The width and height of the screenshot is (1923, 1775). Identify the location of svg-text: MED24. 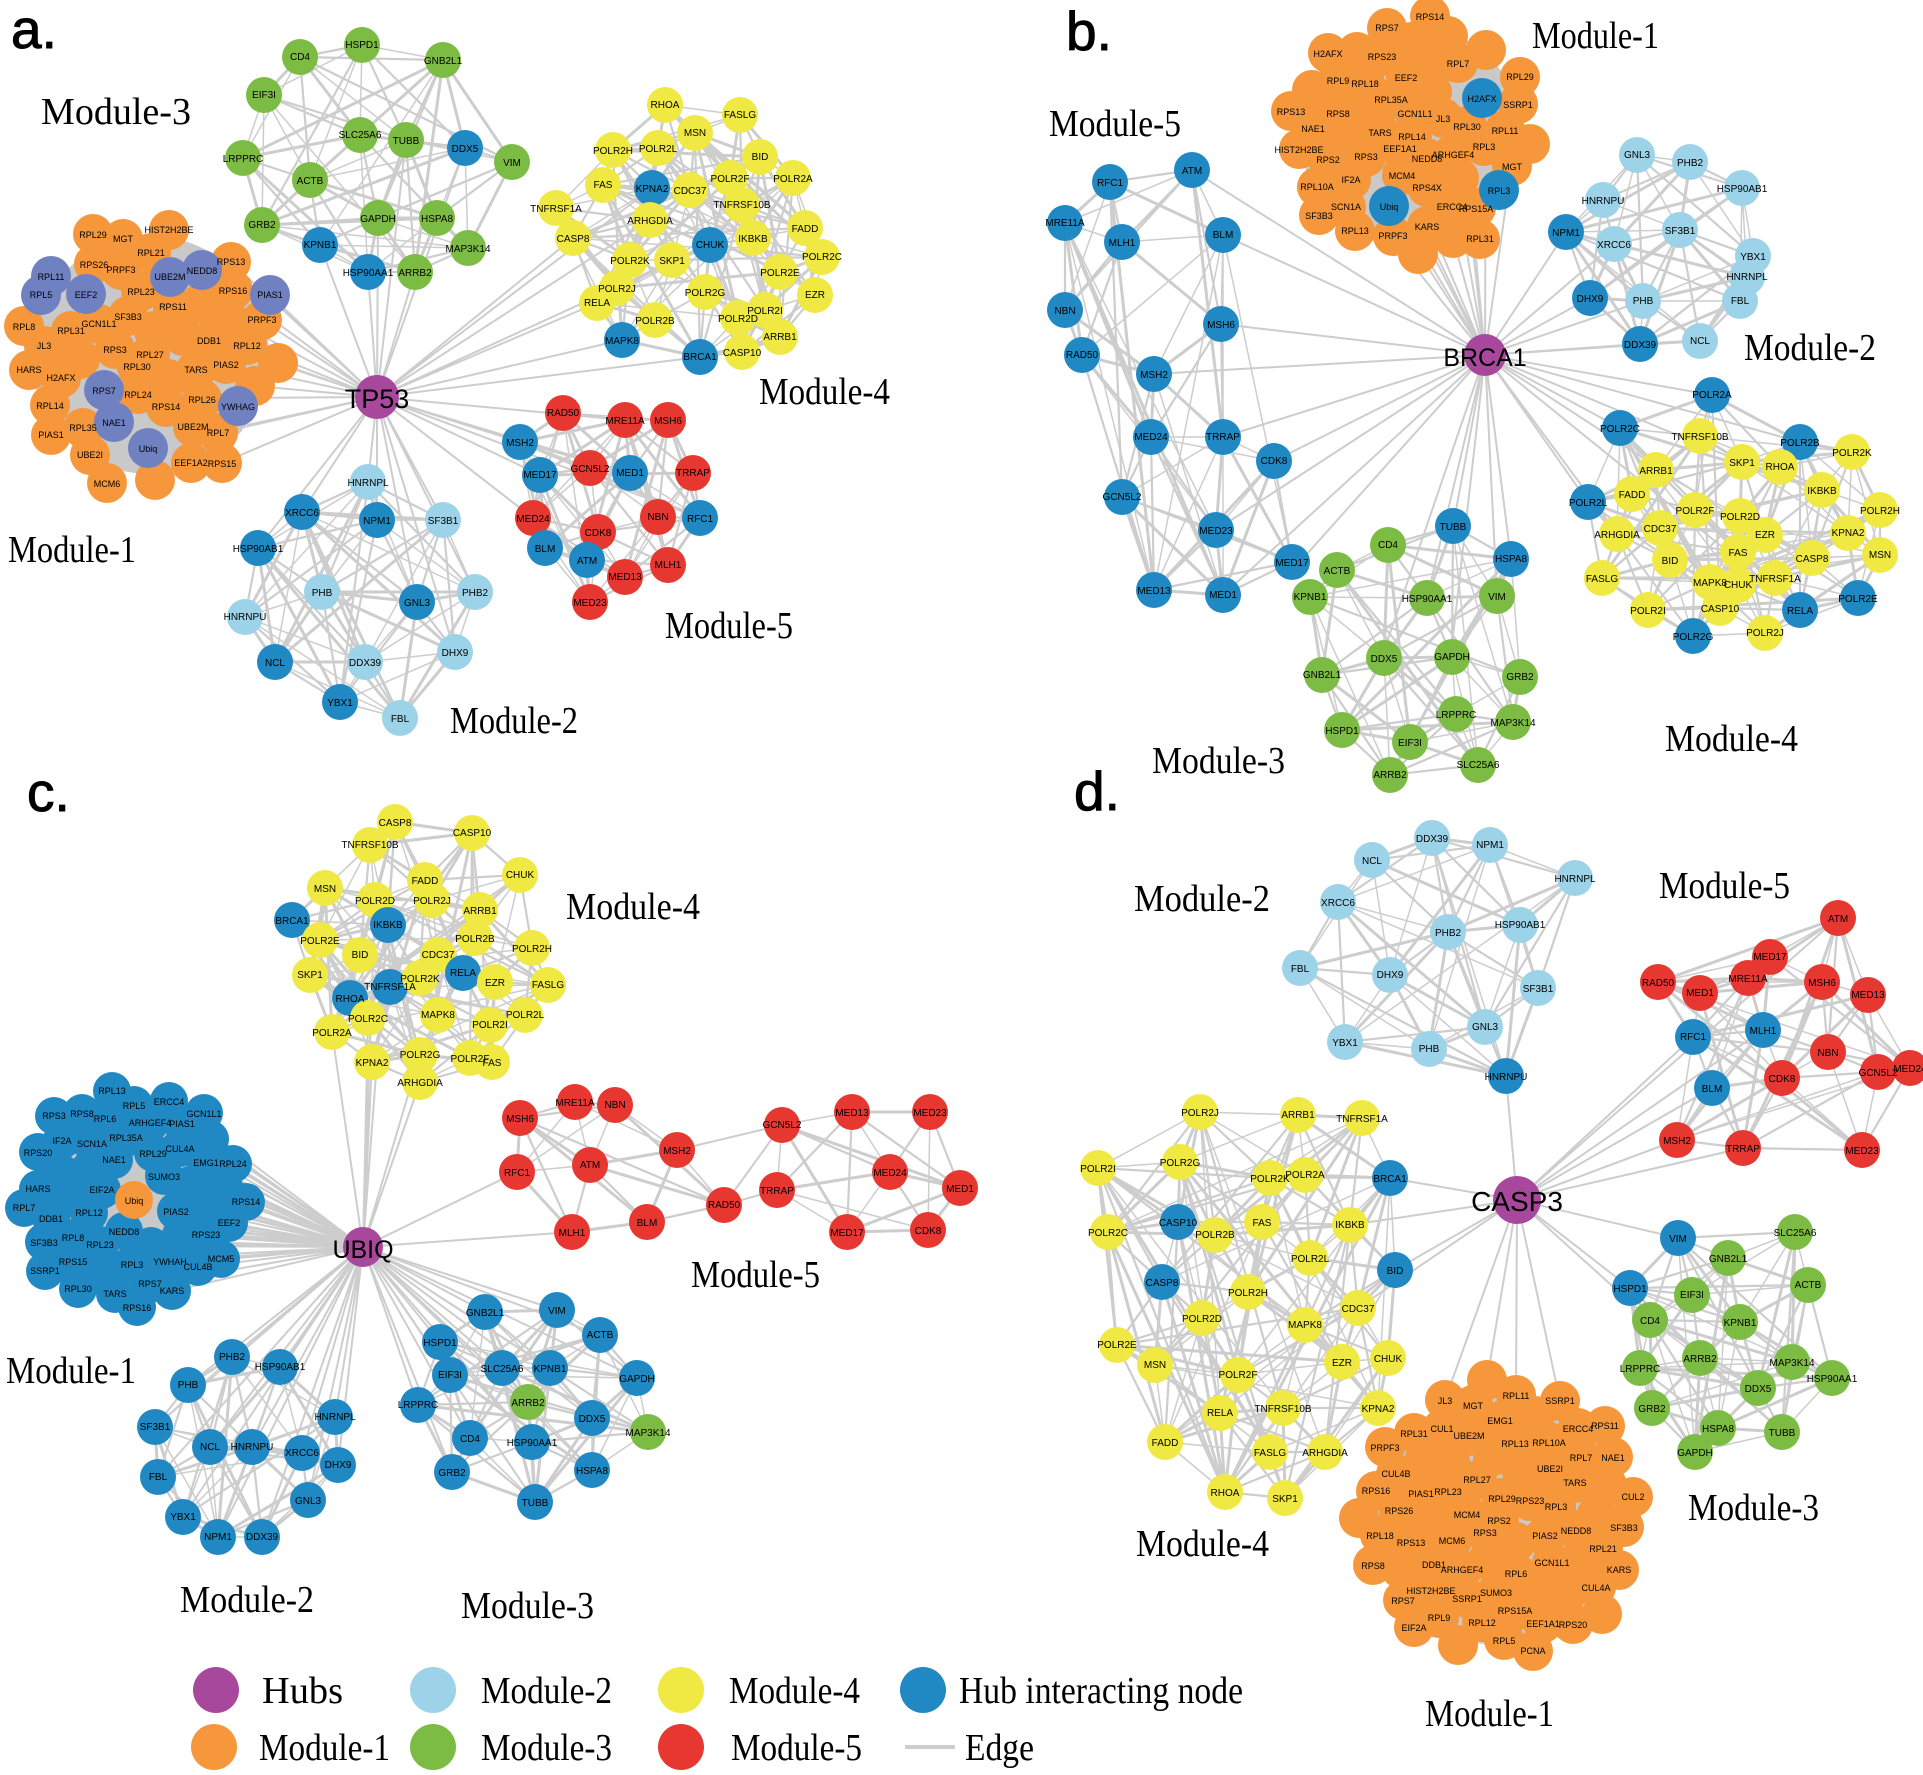
(533, 519).